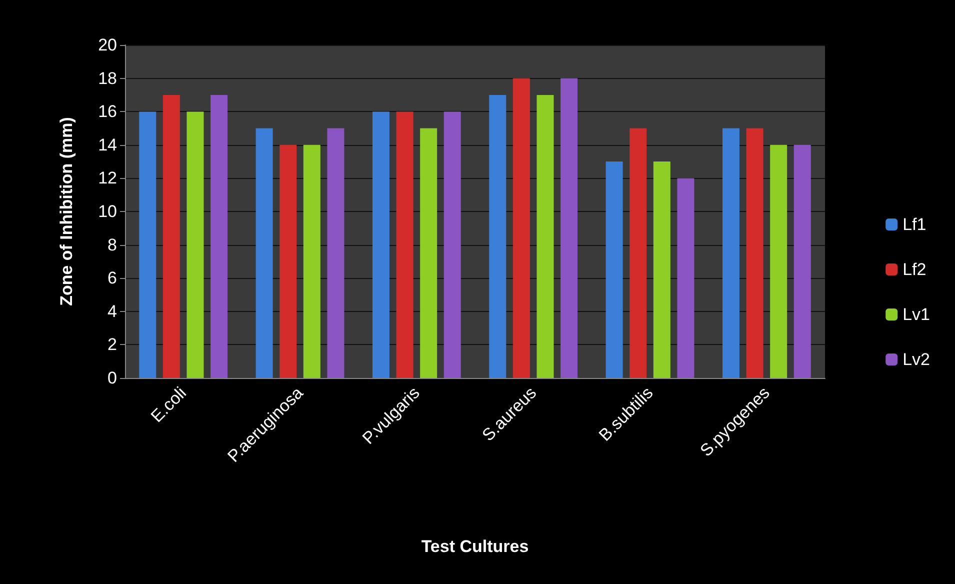 This screenshot has height=584, width=955. I want to click on y-tick-label: 10, so click(107, 211).